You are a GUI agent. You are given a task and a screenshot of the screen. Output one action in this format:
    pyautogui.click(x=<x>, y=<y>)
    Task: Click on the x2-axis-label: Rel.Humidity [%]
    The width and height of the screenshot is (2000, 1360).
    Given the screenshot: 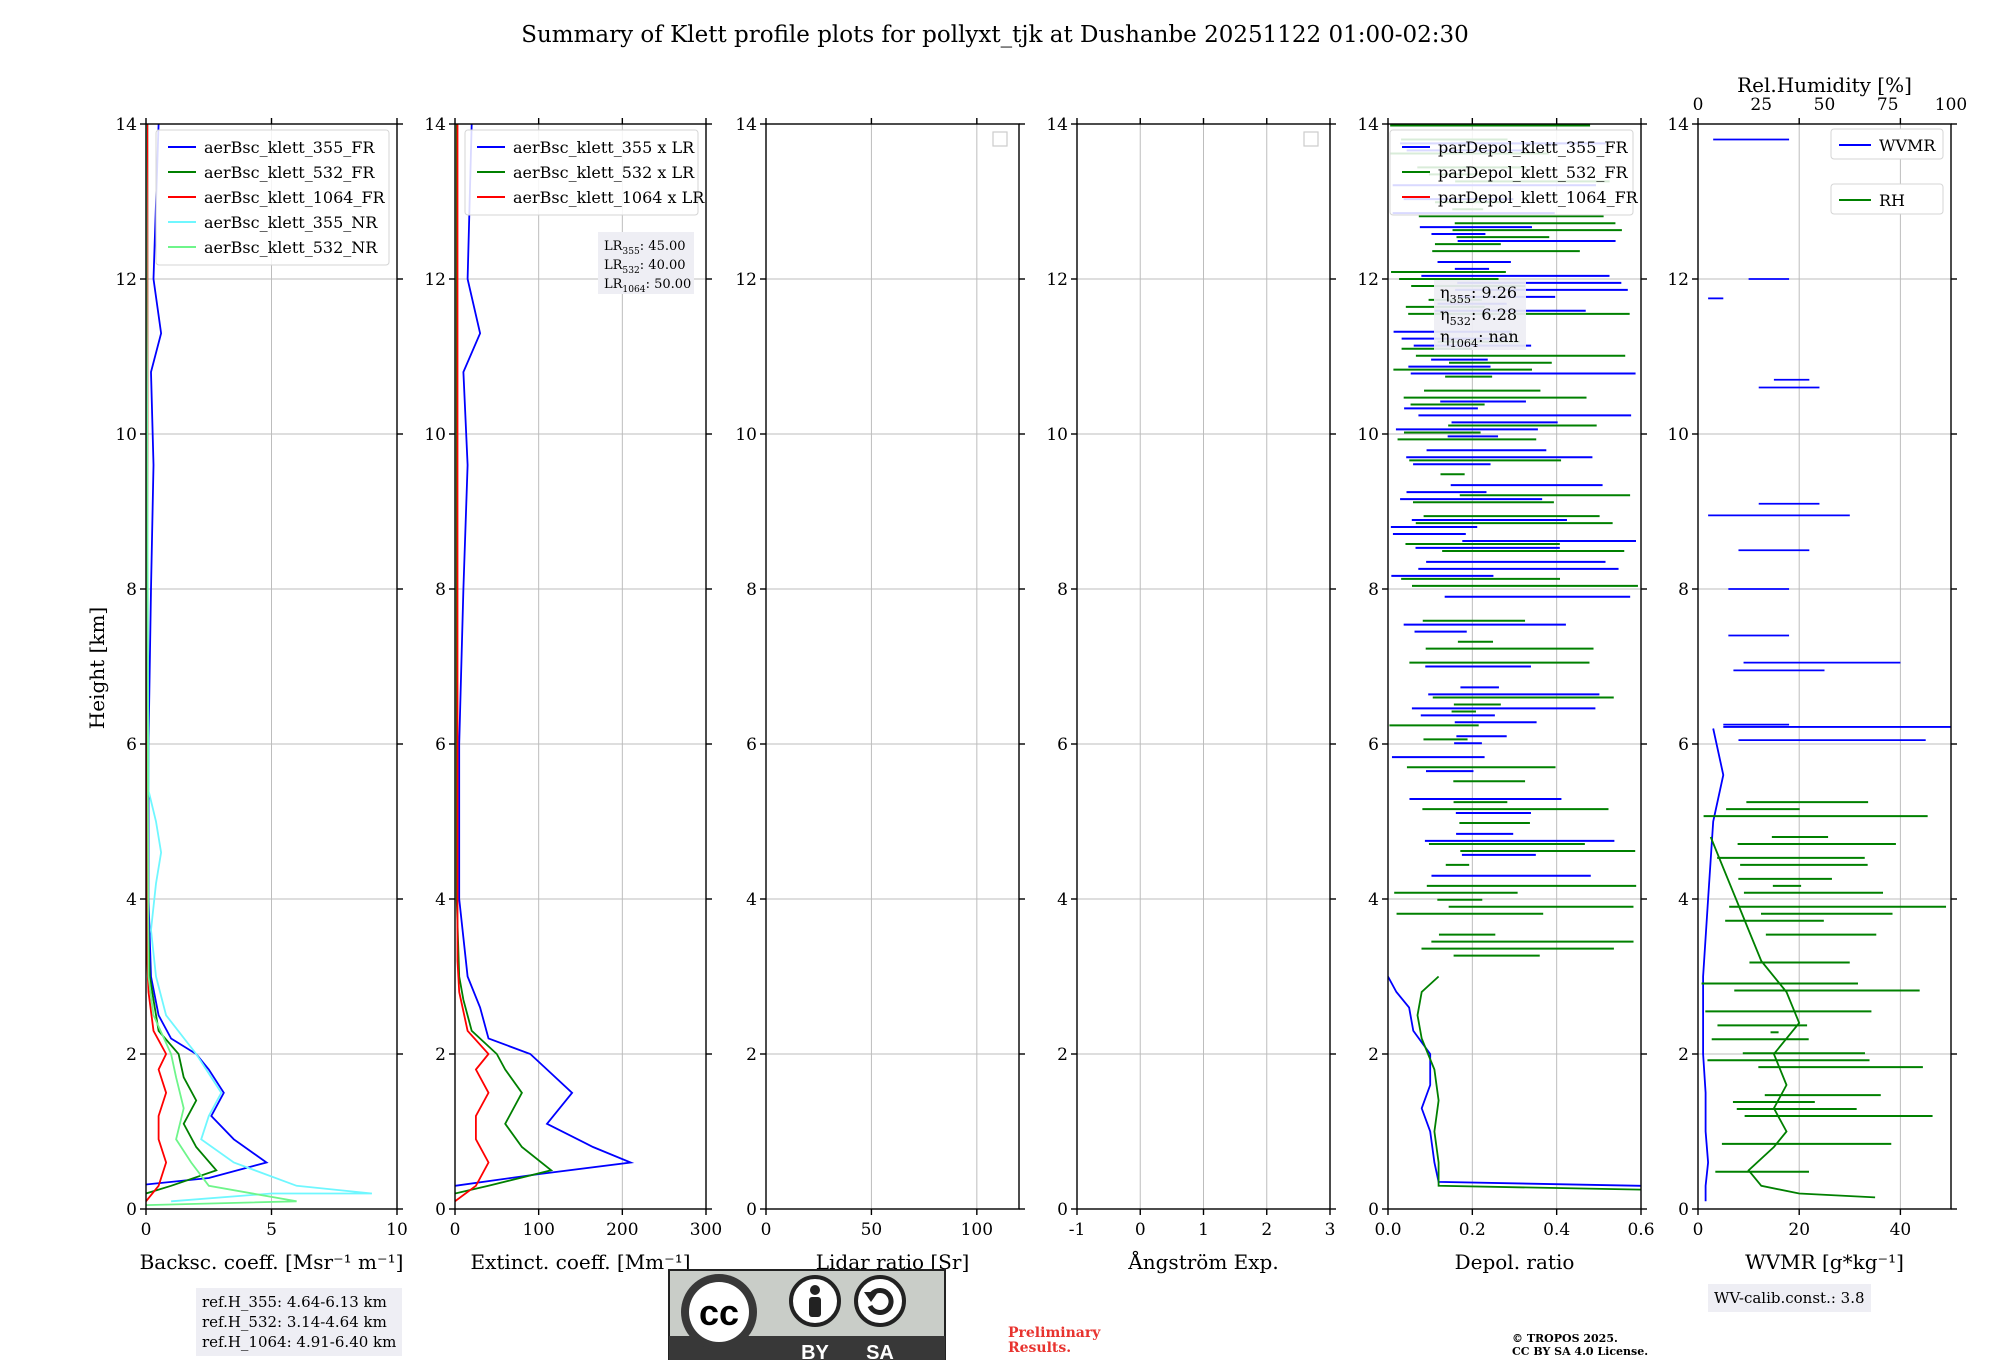 What is the action you would take?
    pyautogui.click(x=1824, y=85)
    